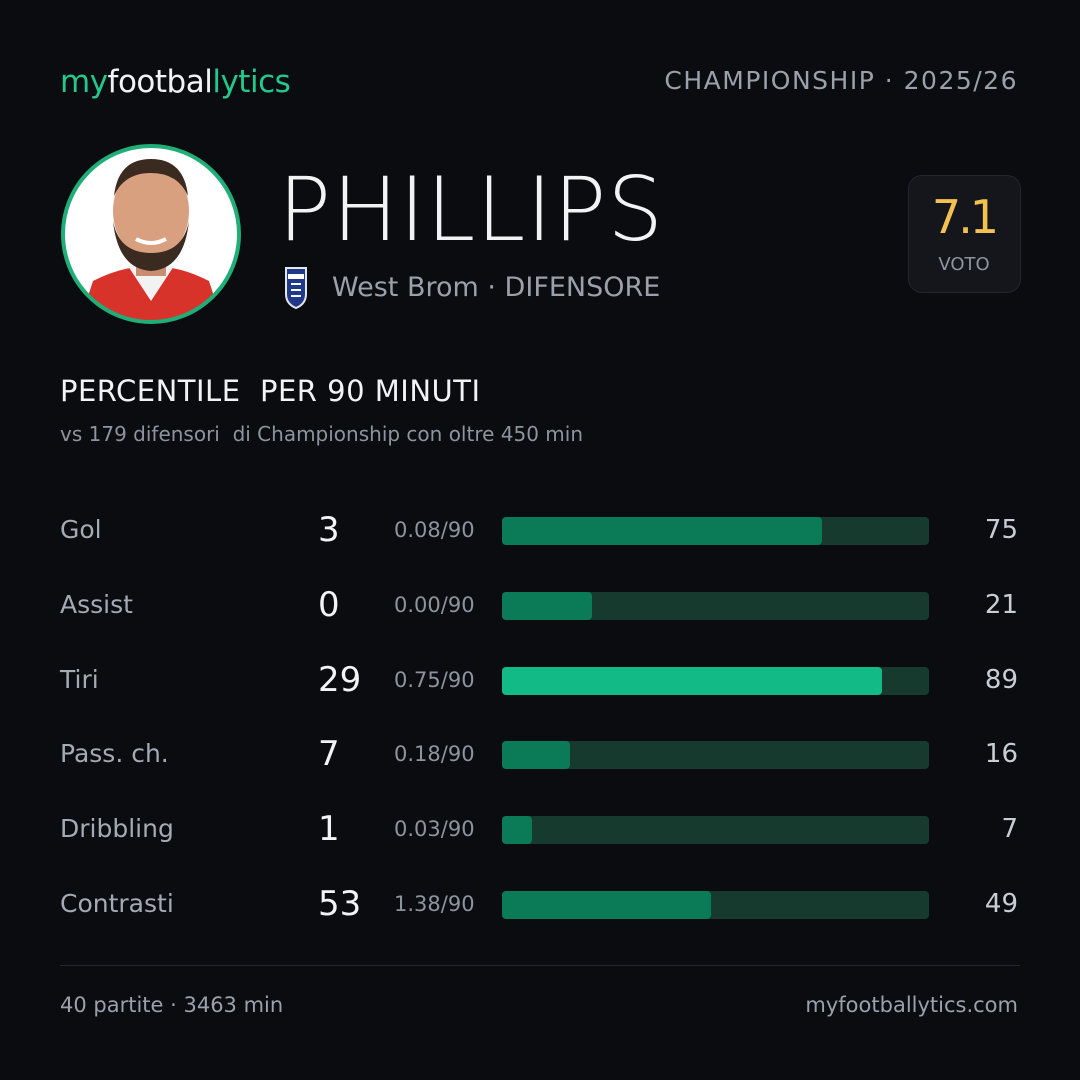  What do you see at coordinates (965, 217) in the screenshot?
I see `rating: 7.1` at bounding box center [965, 217].